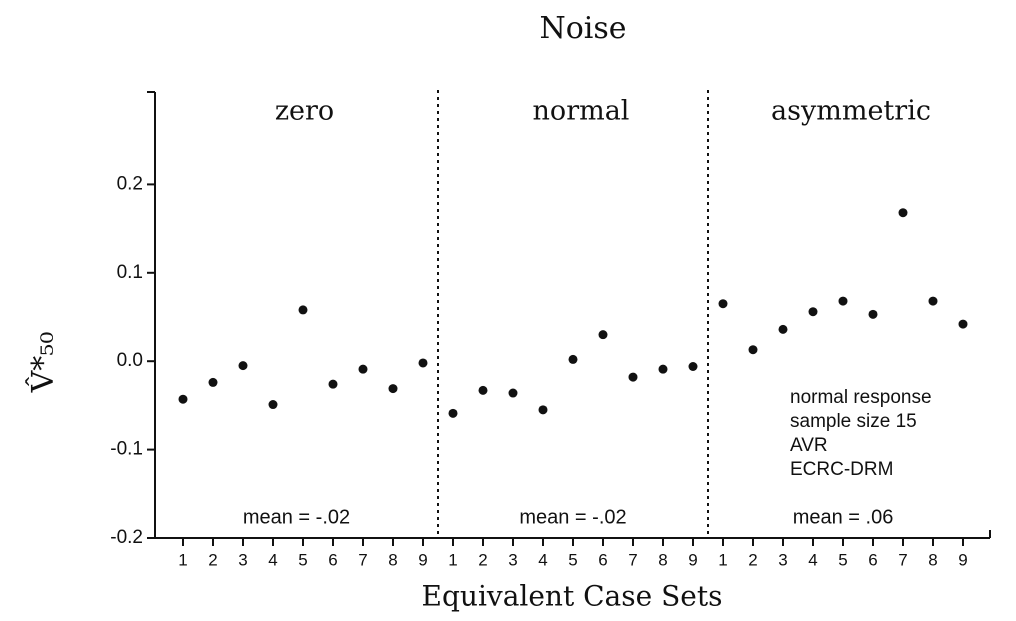 The height and width of the screenshot is (621, 1016). Describe the element at coordinates (304, 111) in the screenshot. I see `panel-label: zero` at that location.